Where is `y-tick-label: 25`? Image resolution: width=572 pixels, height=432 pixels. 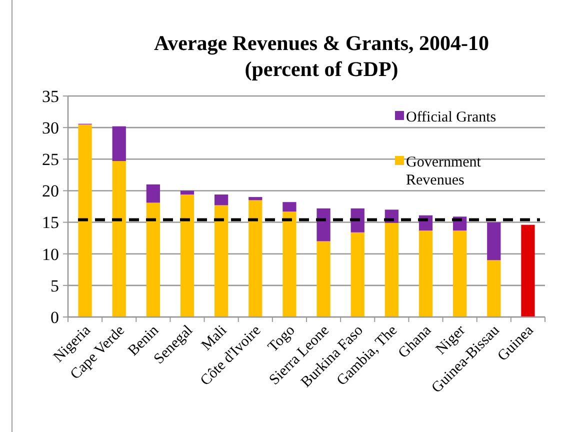
y-tick-label: 25 is located at coordinates (50, 160).